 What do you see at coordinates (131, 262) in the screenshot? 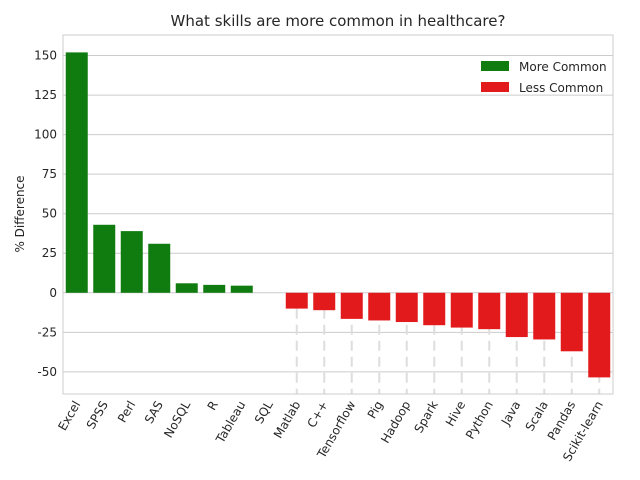
I see `bar-perl` at bounding box center [131, 262].